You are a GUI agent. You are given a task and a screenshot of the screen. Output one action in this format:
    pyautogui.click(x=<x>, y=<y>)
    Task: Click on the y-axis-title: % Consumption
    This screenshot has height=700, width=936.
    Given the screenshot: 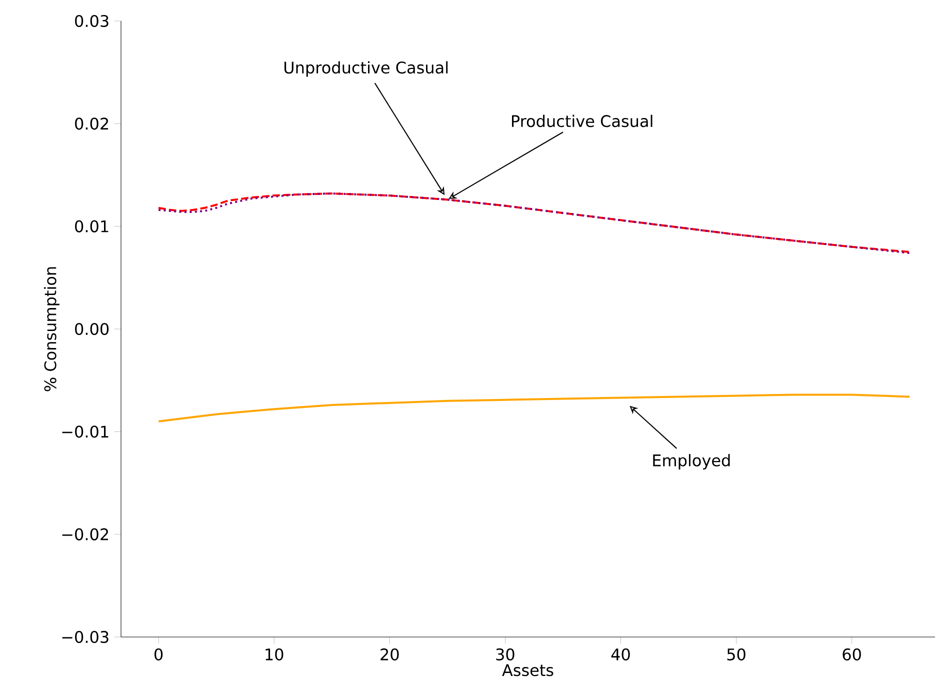 What is the action you would take?
    pyautogui.click(x=52, y=329)
    